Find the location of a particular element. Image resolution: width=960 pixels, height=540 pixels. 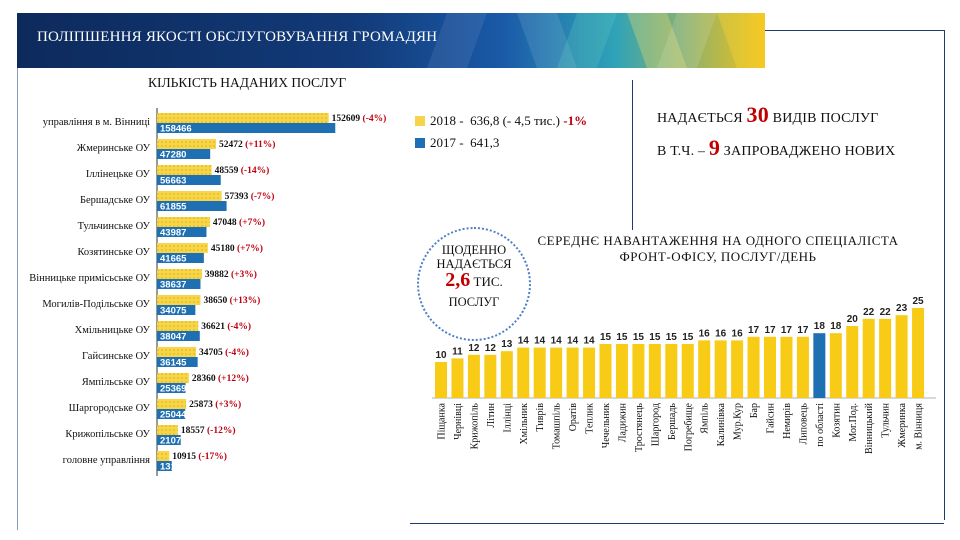

value-label-2018: 45180 (+7%) is located at coordinates (237, 248).